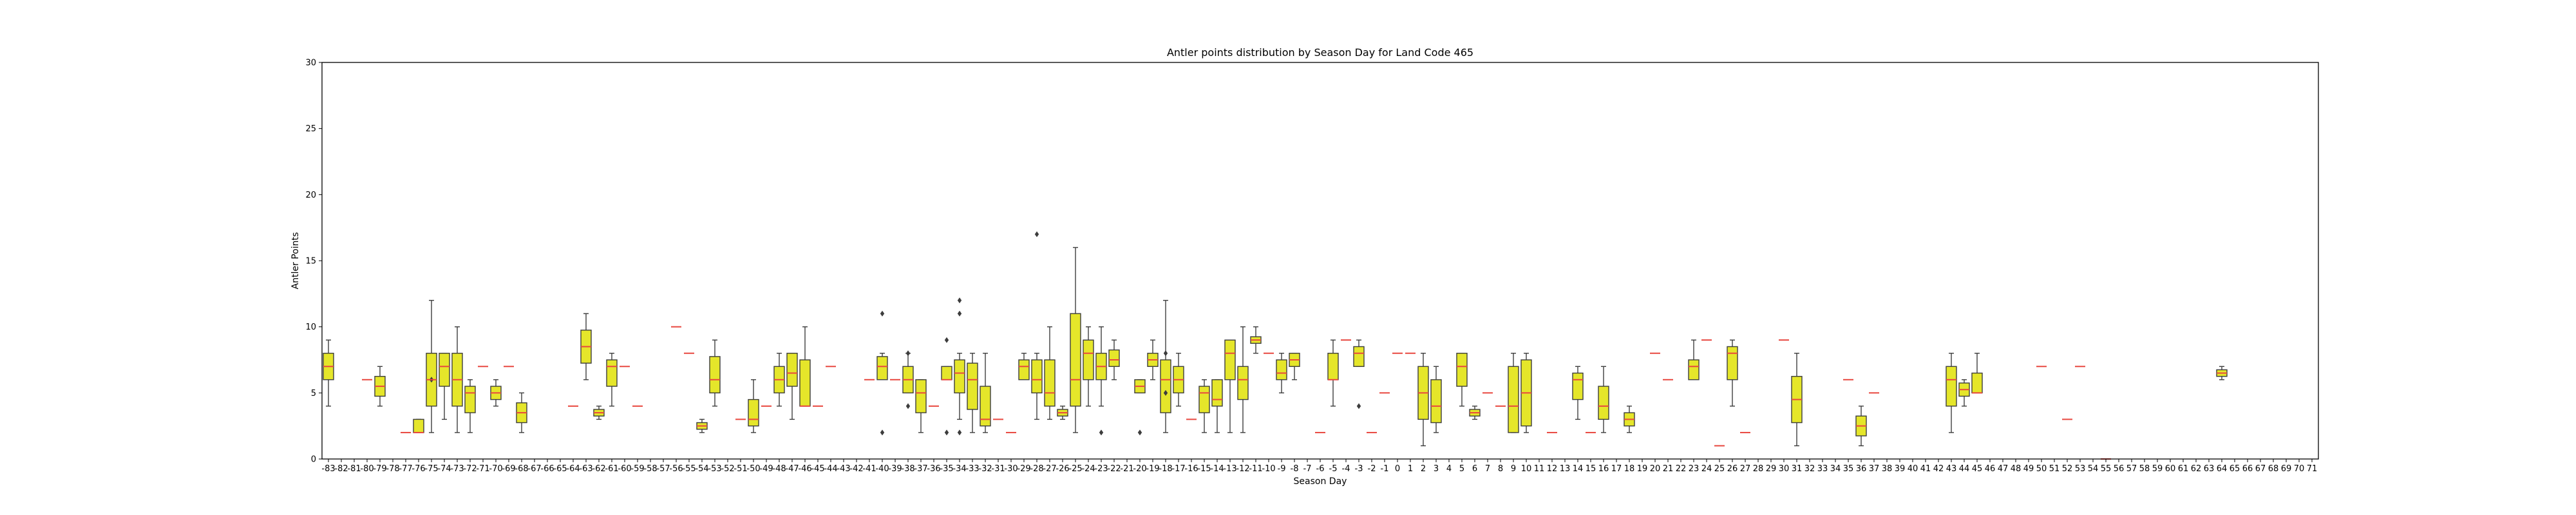  I want to click on x-tick-label: 7, so click(1487, 469).